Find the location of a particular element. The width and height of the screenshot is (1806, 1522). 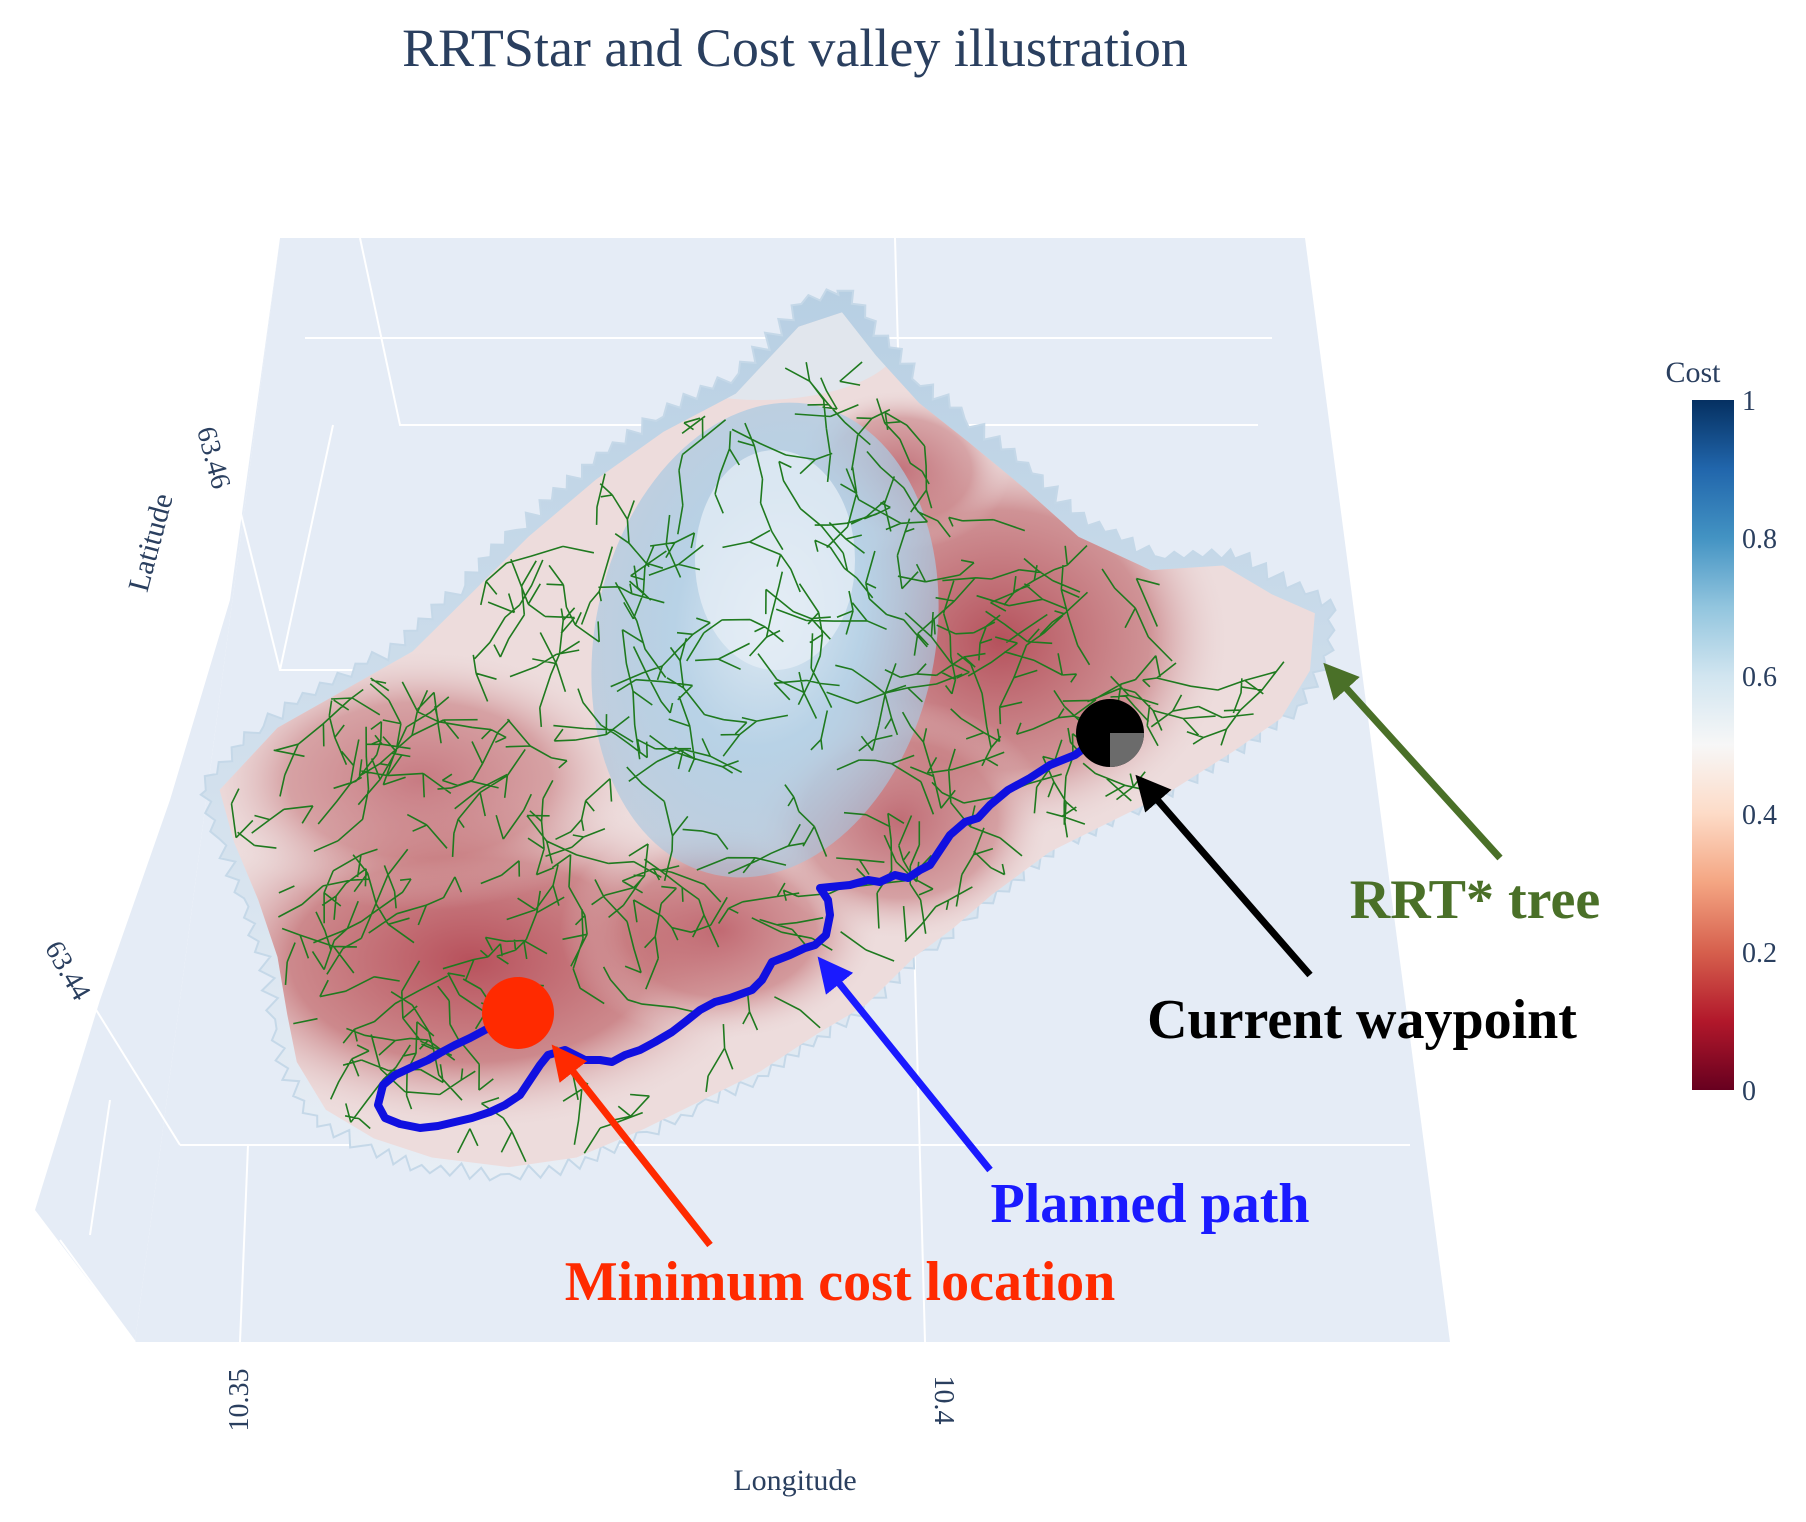

y-axis-title: Latitude is located at coordinates (151, 542).